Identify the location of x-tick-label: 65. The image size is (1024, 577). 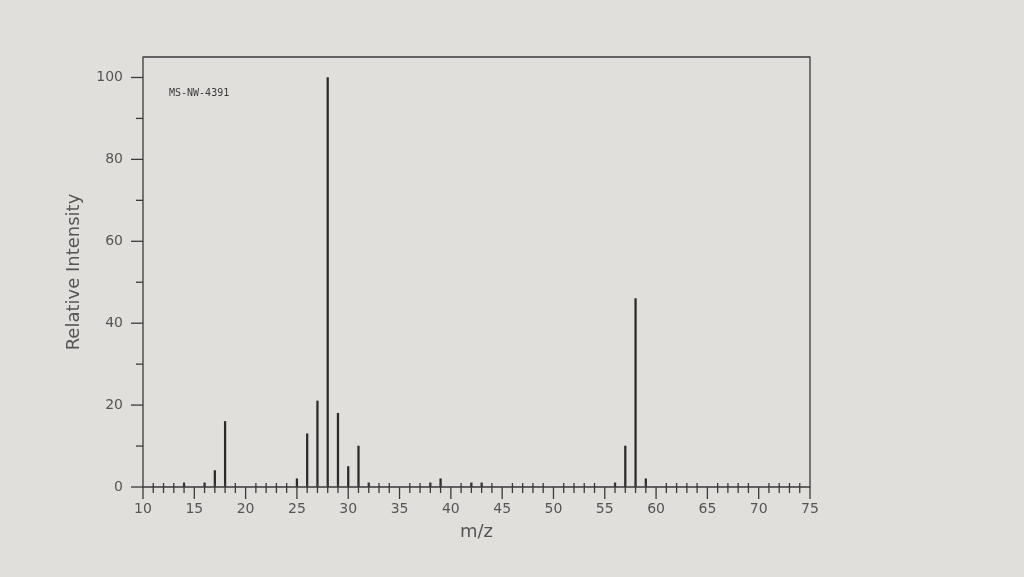
(707, 508).